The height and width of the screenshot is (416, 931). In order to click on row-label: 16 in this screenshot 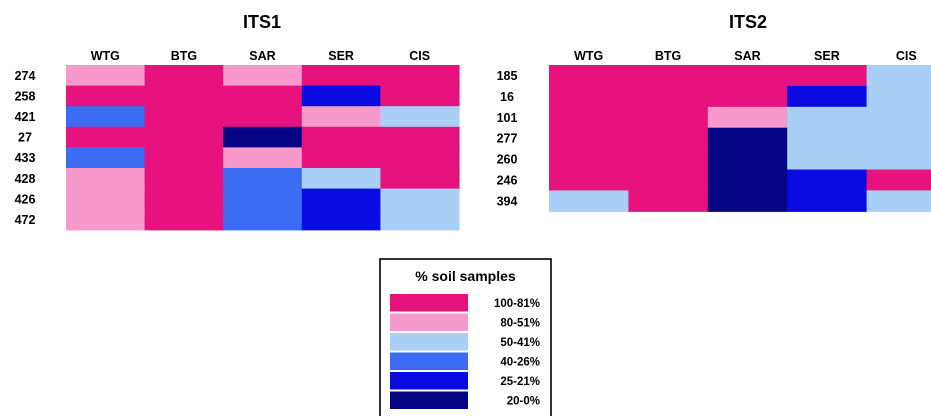, I will do `click(507, 97)`.